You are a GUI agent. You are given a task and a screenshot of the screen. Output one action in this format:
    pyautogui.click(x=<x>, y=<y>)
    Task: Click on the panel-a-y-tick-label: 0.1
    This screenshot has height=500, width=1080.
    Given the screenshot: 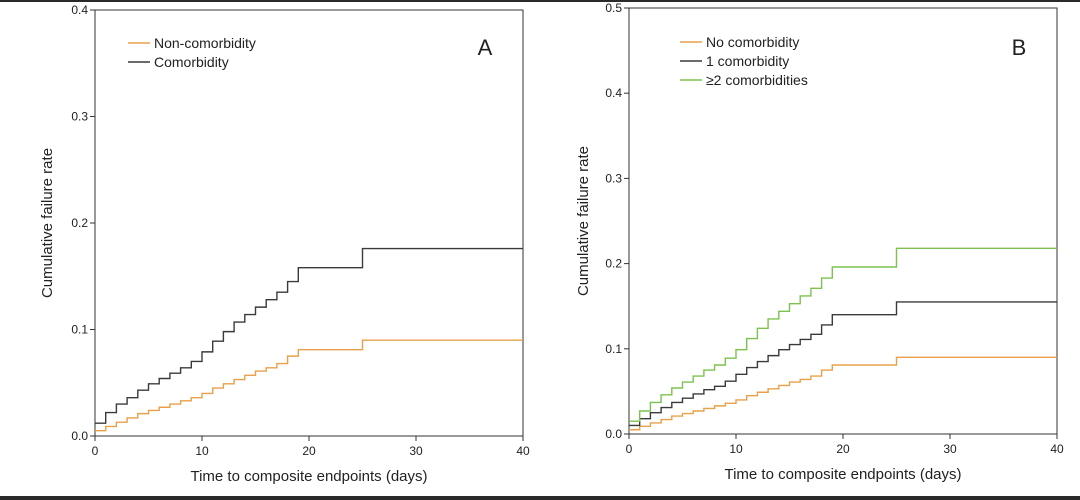 What is the action you would take?
    pyautogui.click(x=79, y=330)
    